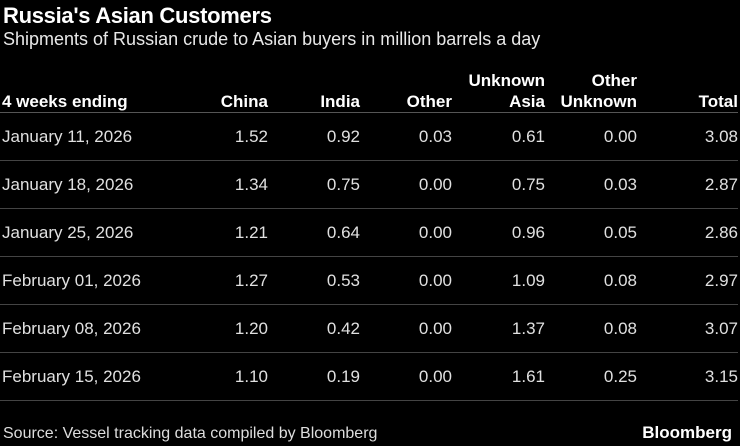 The height and width of the screenshot is (446, 740). Describe the element at coordinates (687, 280) in the screenshot. I see `table-cell: 2.97` at that location.